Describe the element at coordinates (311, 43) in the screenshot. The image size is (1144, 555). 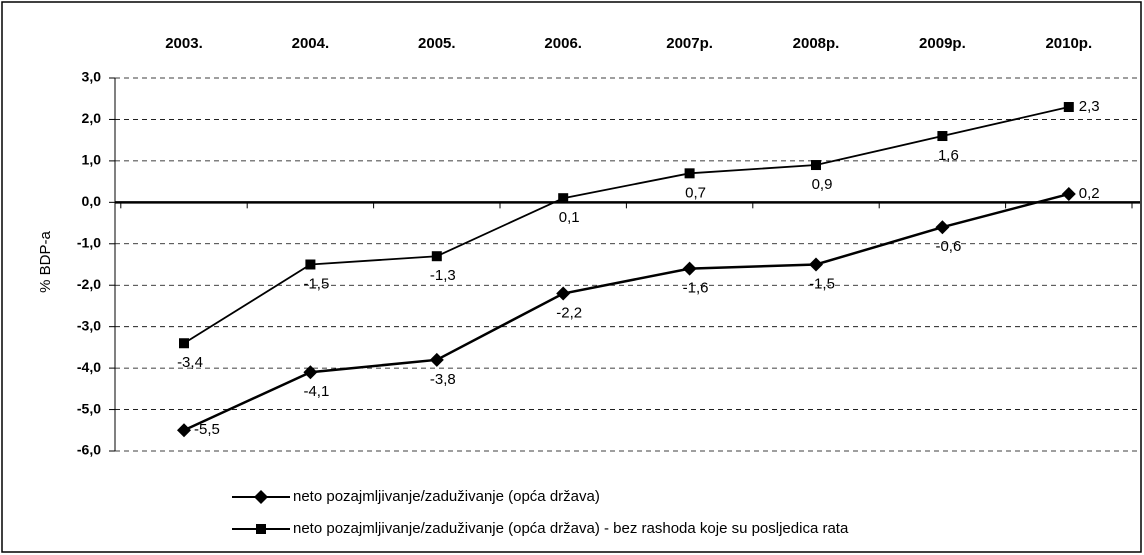
I see `x-tick-label: 2004.` at that location.